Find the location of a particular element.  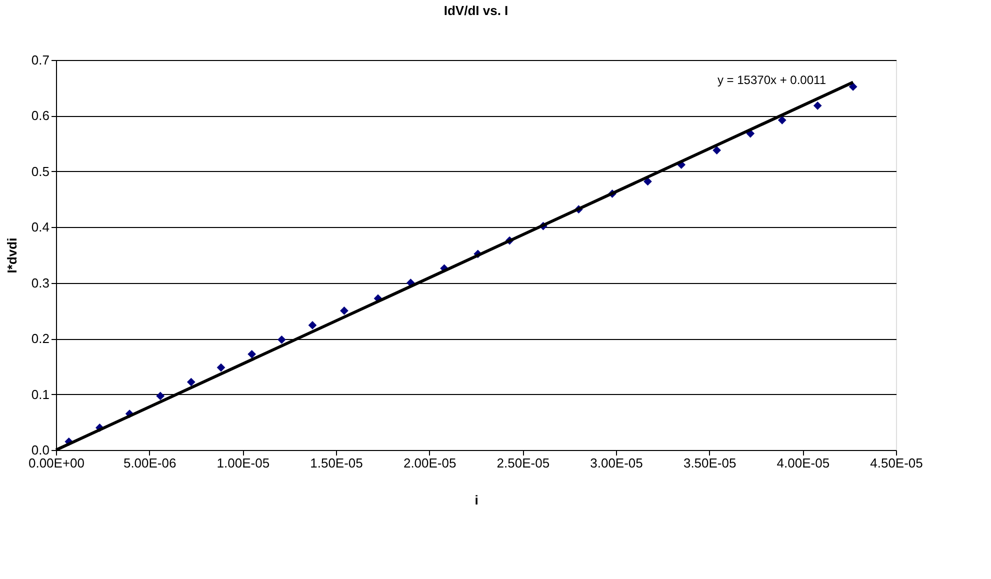

x-tick-label: 0.00E+00 is located at coordinates (56, 463).